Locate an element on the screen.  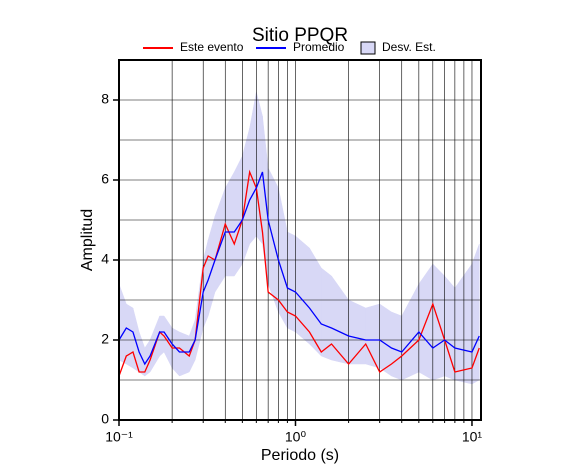
legend-label: Promedio is located at coordinates (319, 47).